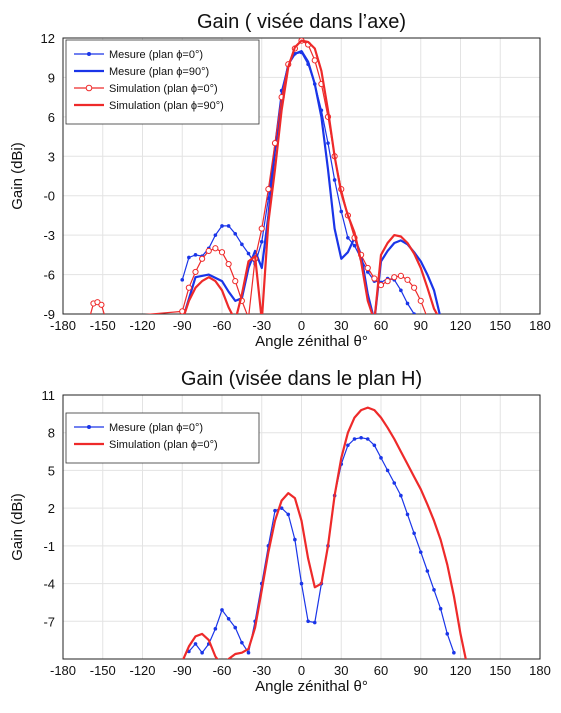 The image size is (561, 713). Describe the element at coordinates (49, 546) in the screenshot. I see `y-tick-label: -1` at that location.